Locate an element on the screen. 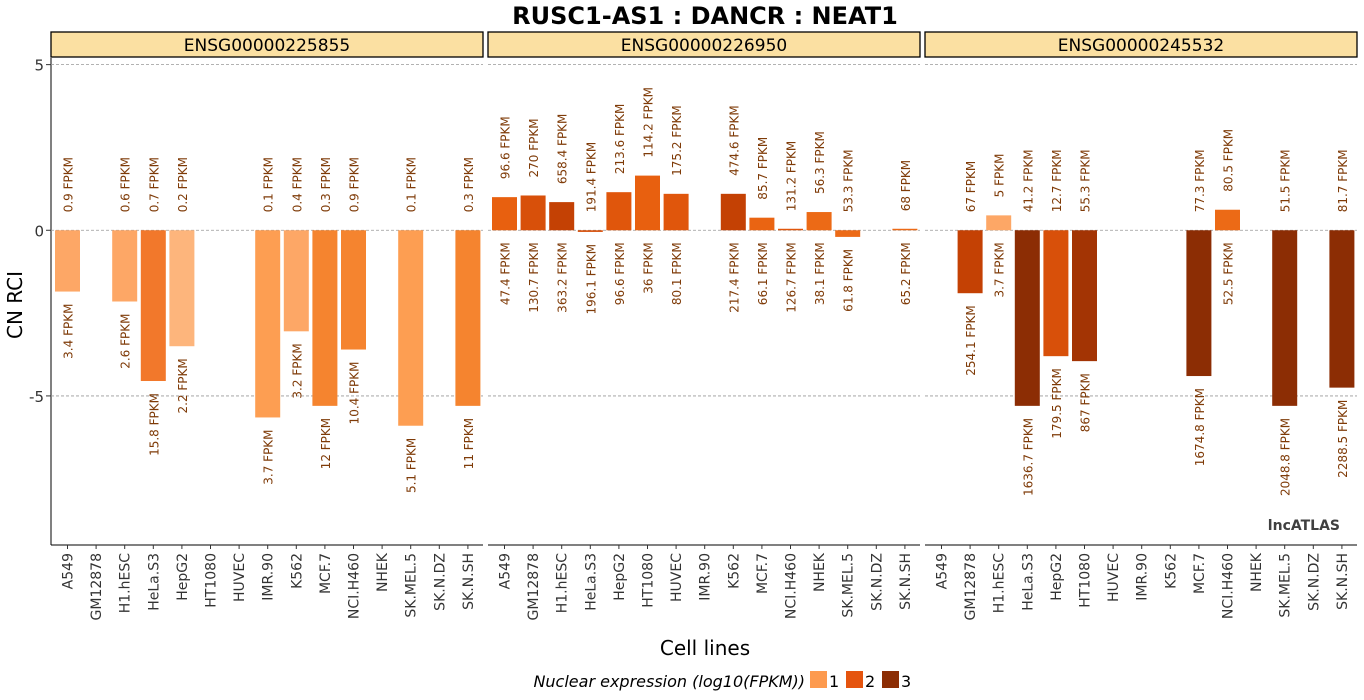 This screenshot has height=700, width=1364. bar-label-top: 96.6 FPKM is located at coordinates (506, 147).